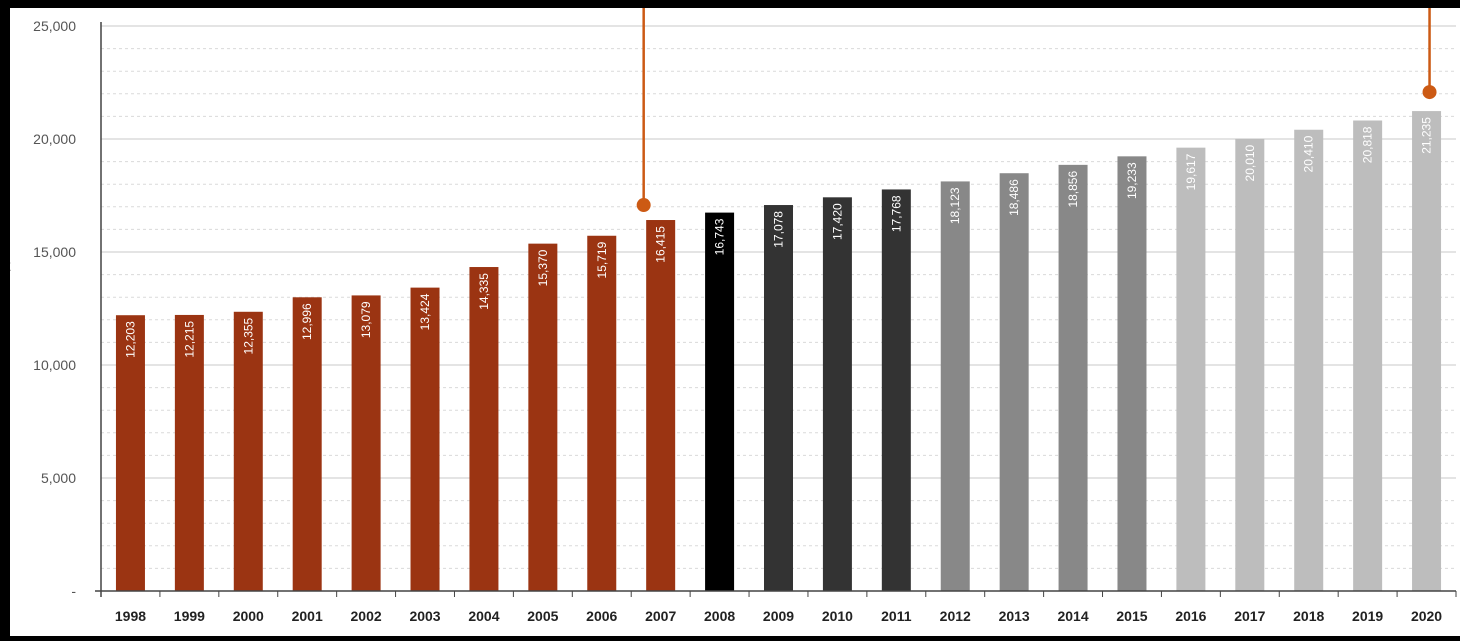 The image size is (1460, 641). I want to click on x-tick-label: 2004, so click(483, 616).